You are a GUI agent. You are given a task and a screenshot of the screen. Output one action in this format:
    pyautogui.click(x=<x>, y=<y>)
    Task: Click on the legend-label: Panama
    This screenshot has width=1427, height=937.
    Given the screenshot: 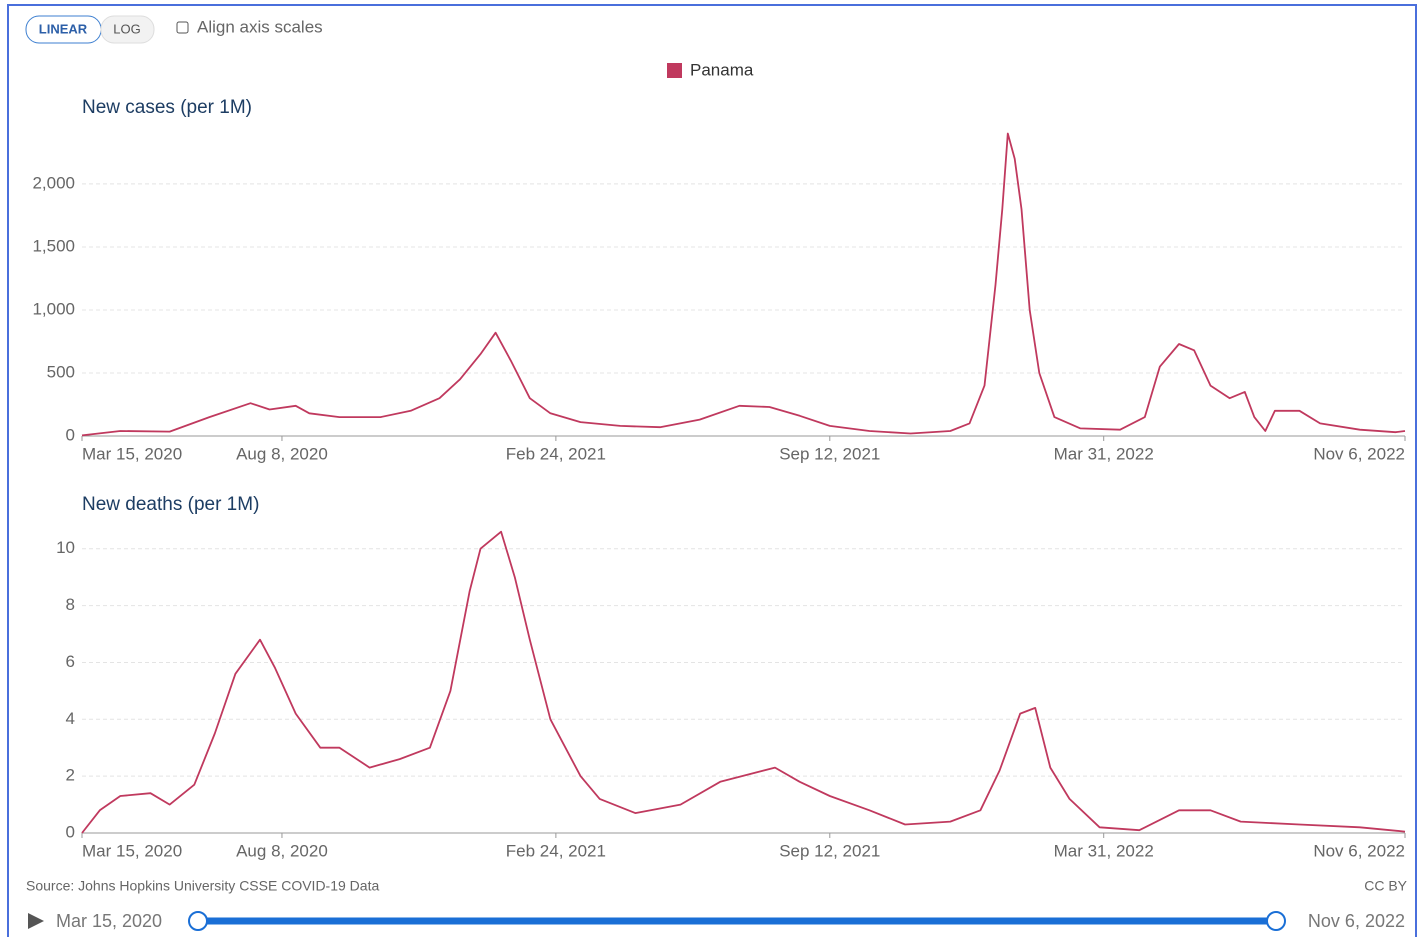 What is the action you would take?
    pyautogui.click(x=722, y=69)
    